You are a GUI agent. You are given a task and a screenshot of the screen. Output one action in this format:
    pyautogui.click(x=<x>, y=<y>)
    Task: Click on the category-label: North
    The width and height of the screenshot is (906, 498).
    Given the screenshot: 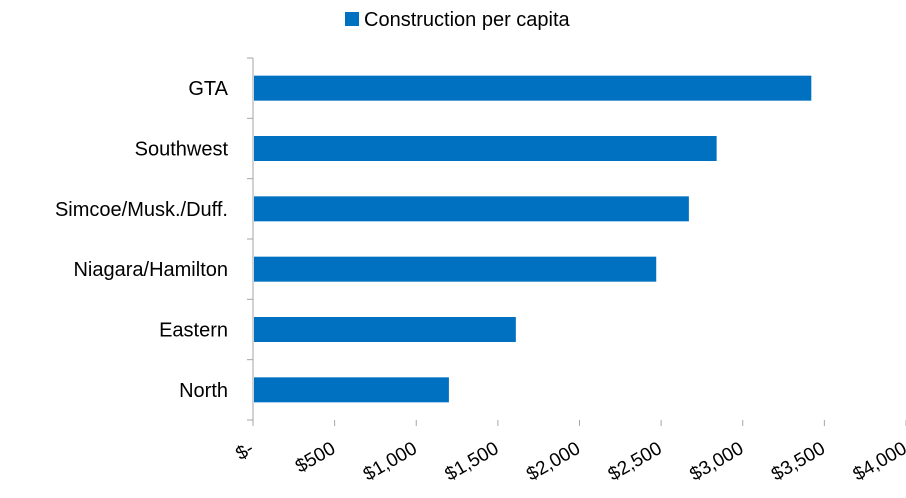 What is the action you would take?
    pyautogui.click(x=203, y=391)
    